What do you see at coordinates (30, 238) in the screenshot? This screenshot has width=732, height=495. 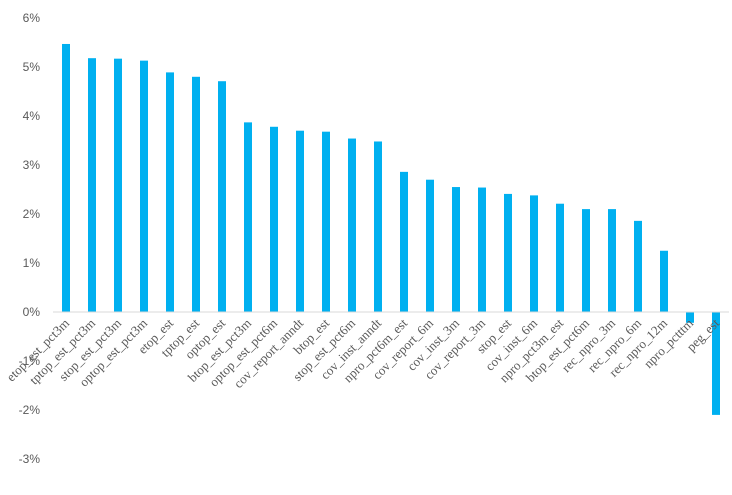 I see `y-axis-tick-labels: -3% -2% -1% 0% 1% 2% 3% 4% 5% 6%` at bounding box center [30, 238].